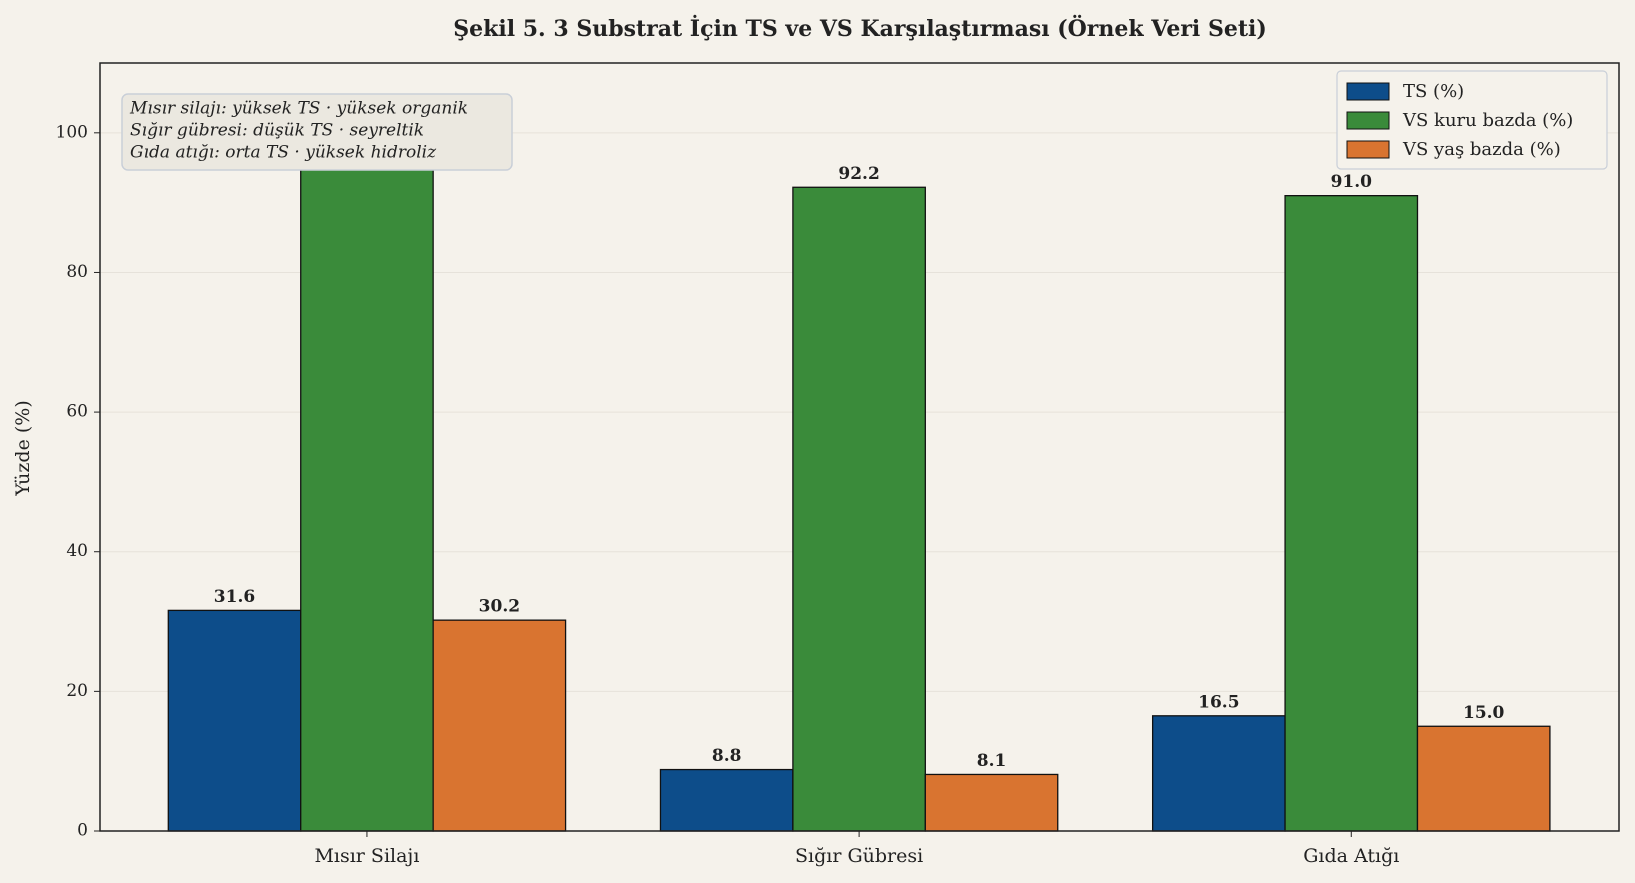  I want to click on value-label: 8.8, so click(727, 756).